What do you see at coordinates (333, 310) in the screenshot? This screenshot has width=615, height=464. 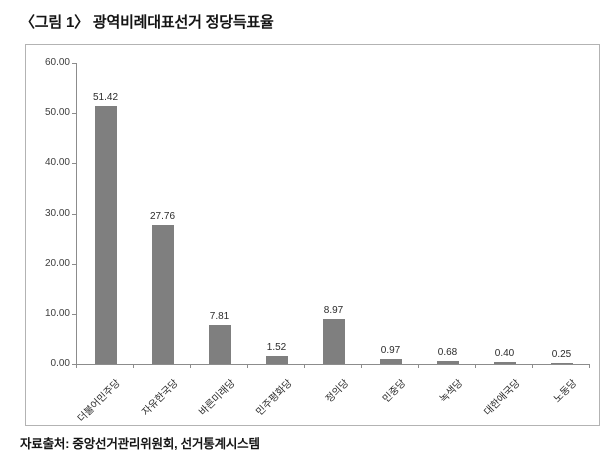 I see `bar-value-label: 8.97` at bounding box center [333, 310].